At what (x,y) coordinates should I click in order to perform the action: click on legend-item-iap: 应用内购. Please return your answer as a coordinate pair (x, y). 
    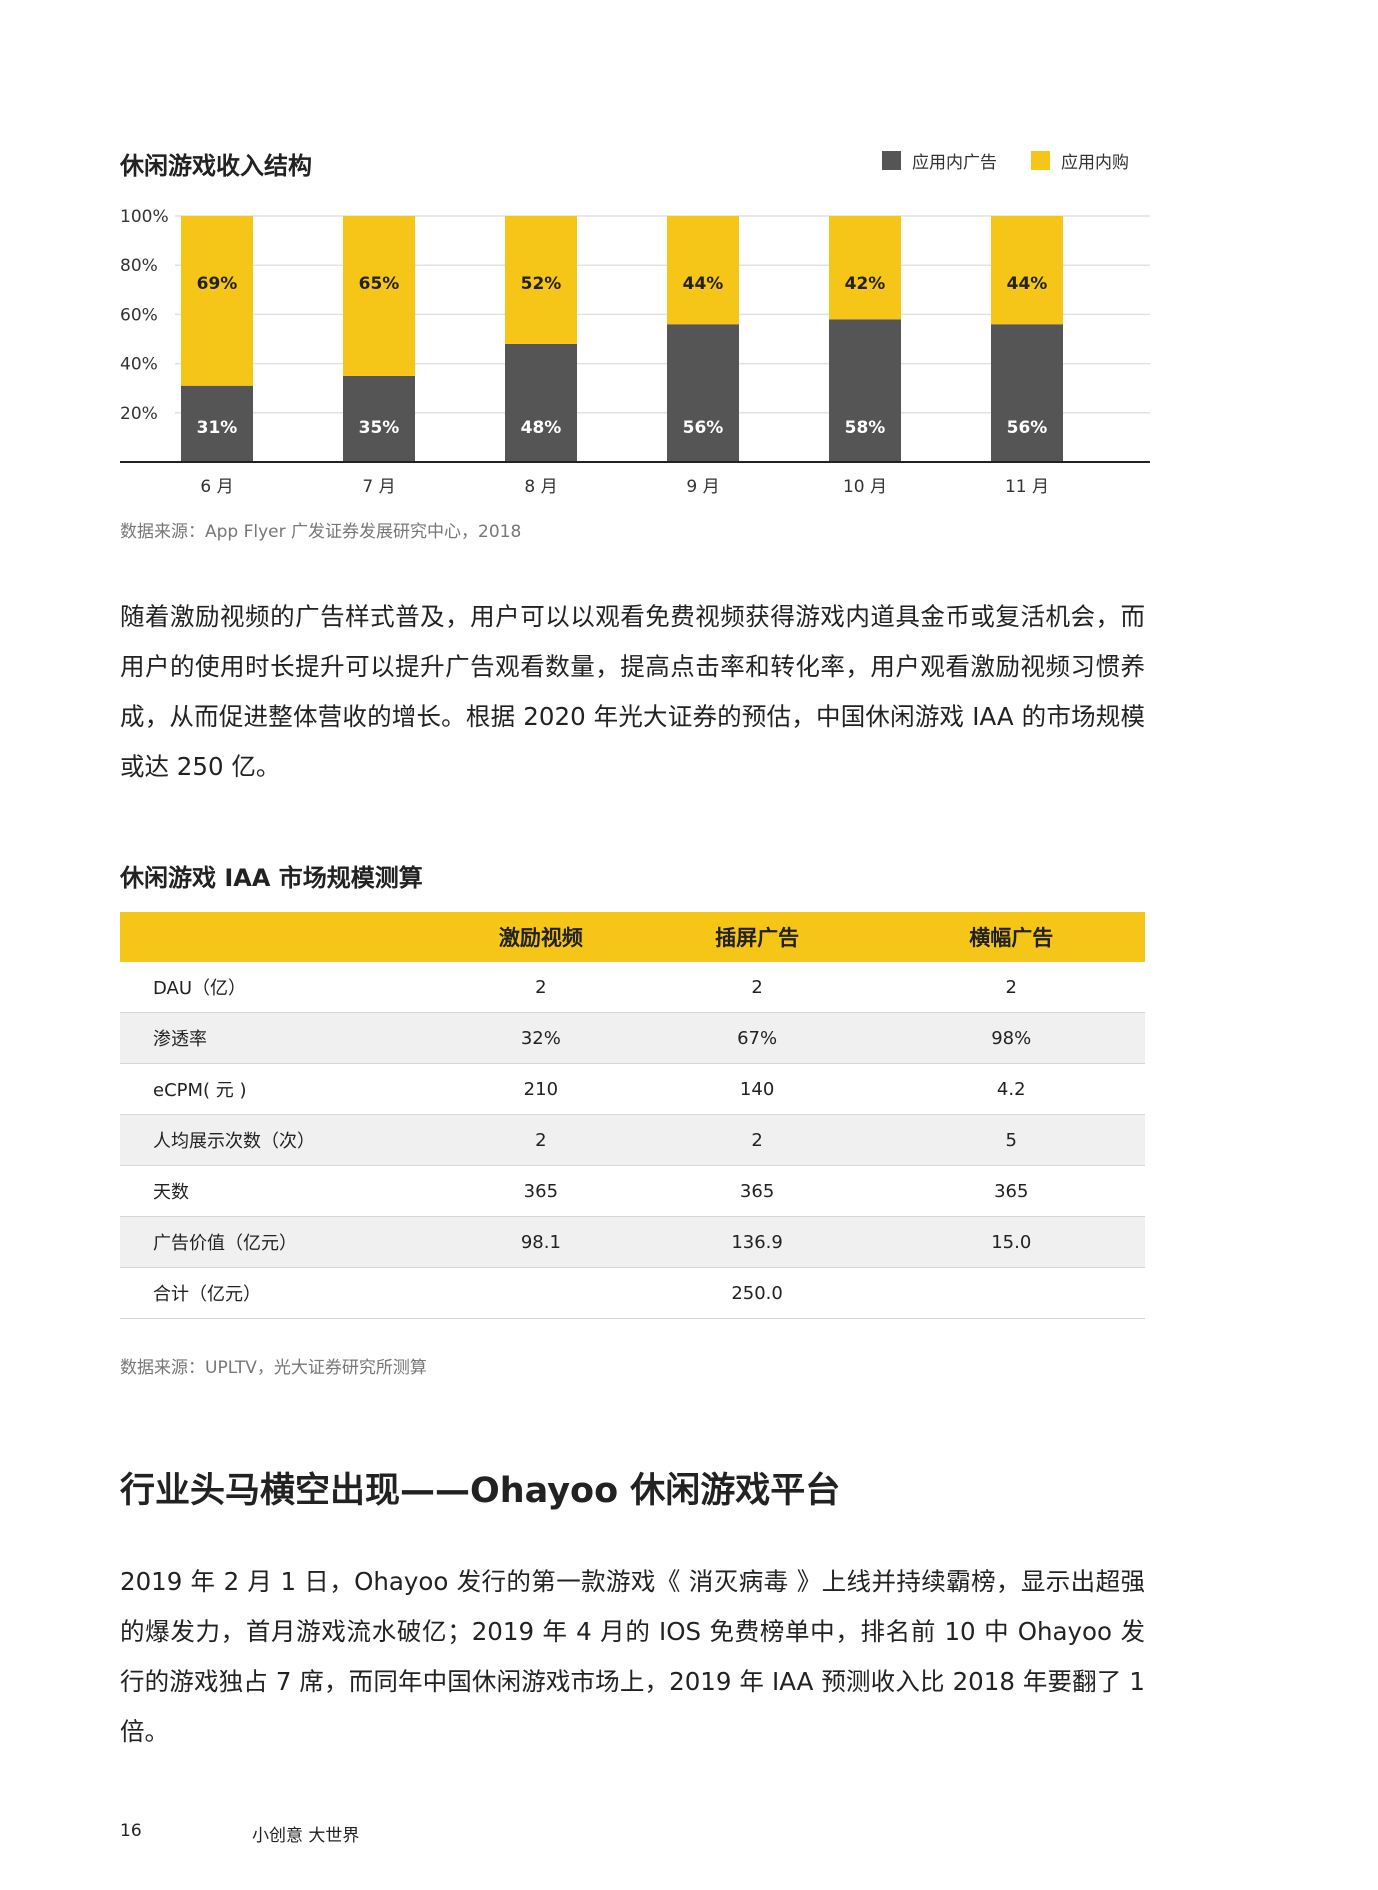
    Looking at the image, I should click on (1080, 160).